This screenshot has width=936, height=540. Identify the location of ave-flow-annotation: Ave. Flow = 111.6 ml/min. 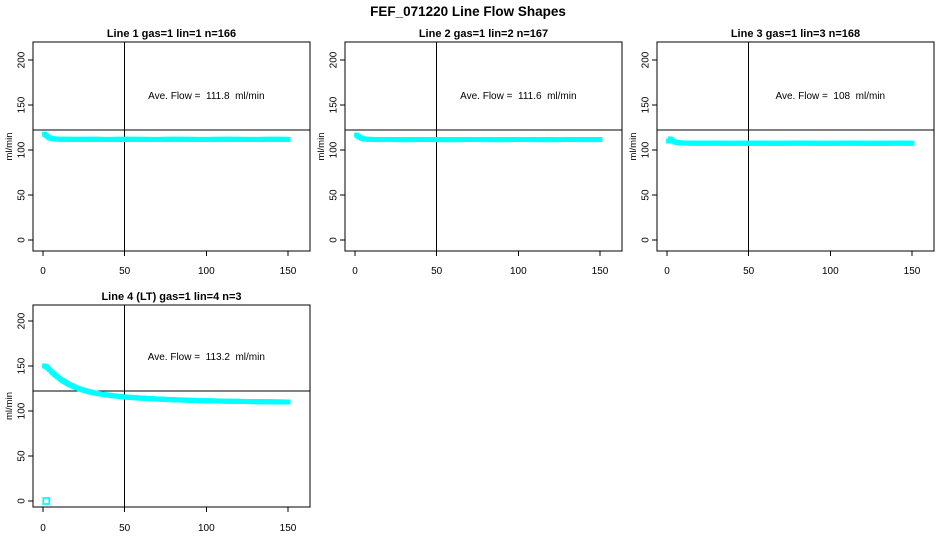
(518, 96).